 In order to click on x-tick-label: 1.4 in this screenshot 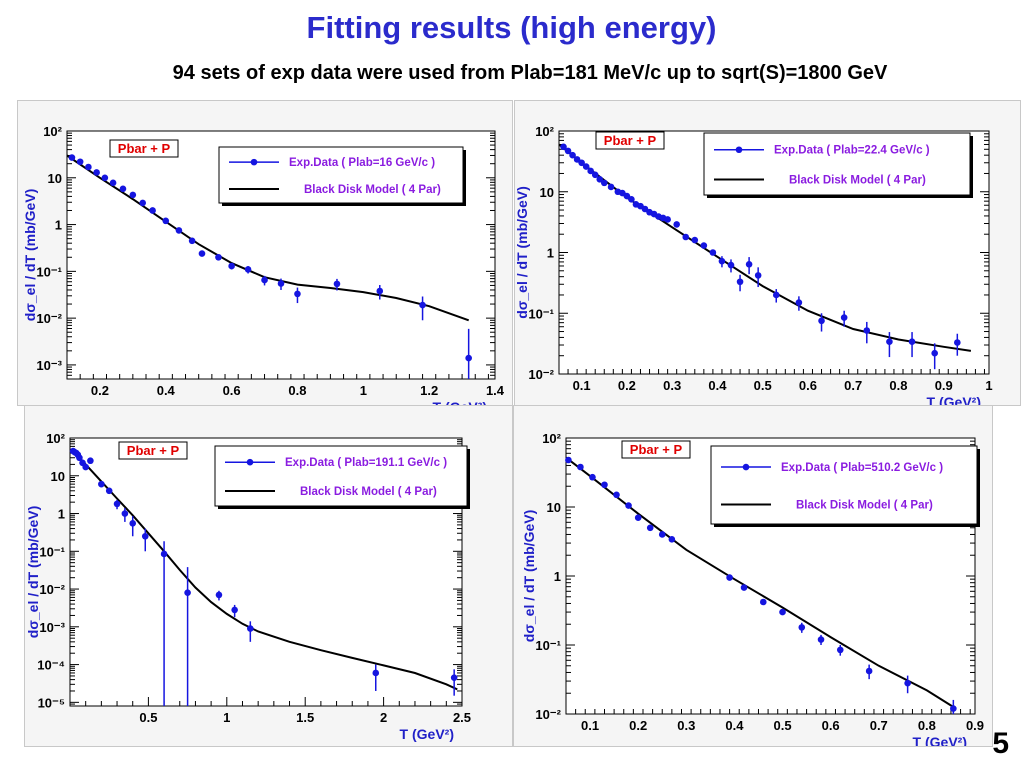, I will do `click(495, 390)`.